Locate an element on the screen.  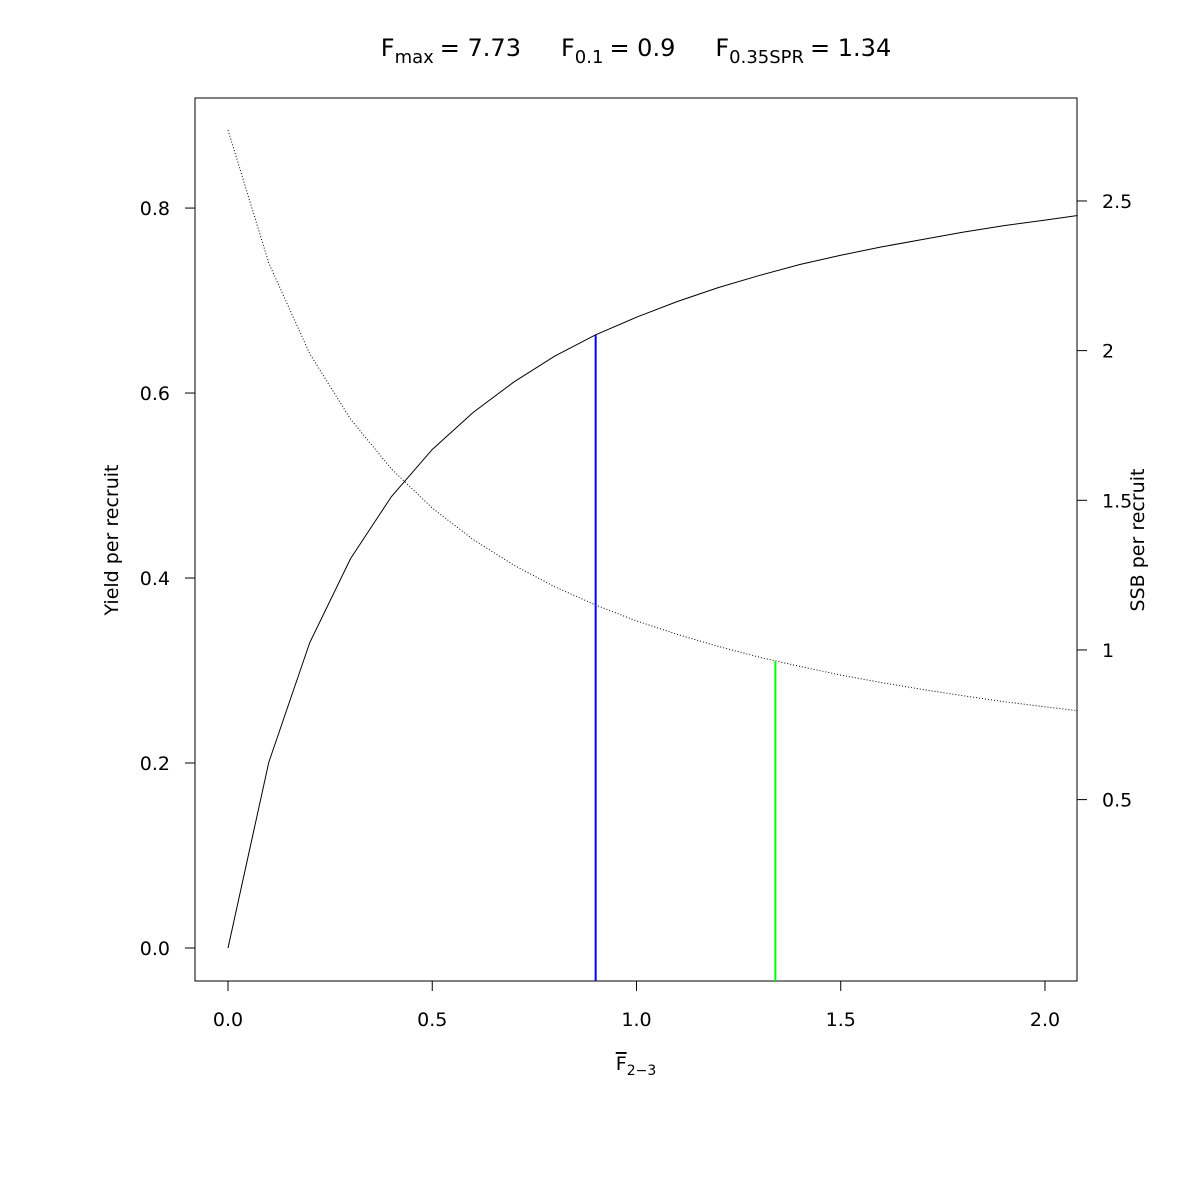
x-tick-label: 0.5 is located at coordinates (432, 1020).